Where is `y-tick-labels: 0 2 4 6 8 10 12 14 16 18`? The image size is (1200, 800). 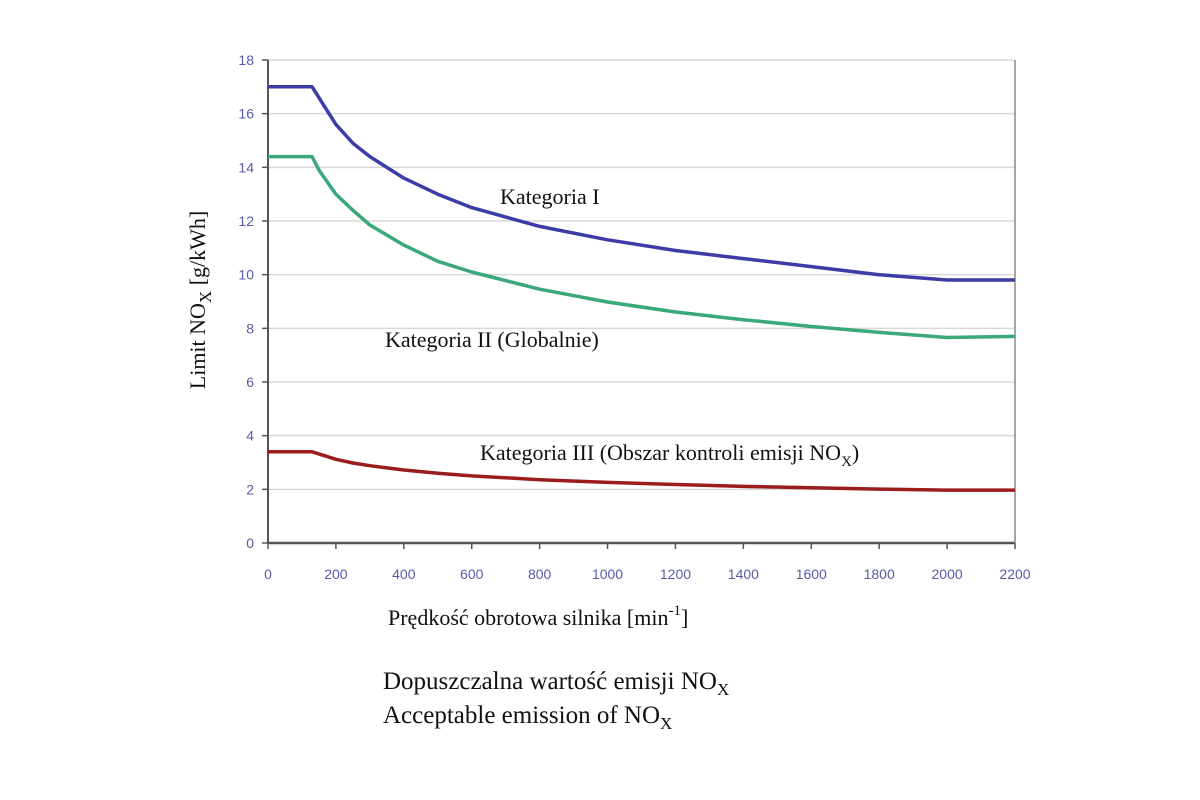
y-tick-labels: 0 2 4 6 8 10 12 14 16 18 is located at coordinates (246, 301).